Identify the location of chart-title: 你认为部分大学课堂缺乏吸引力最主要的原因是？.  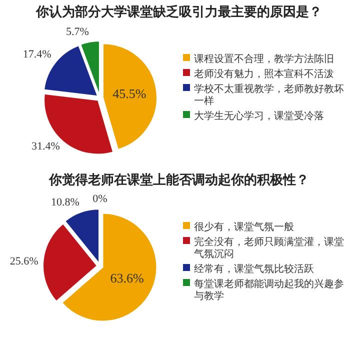
(178, 12).